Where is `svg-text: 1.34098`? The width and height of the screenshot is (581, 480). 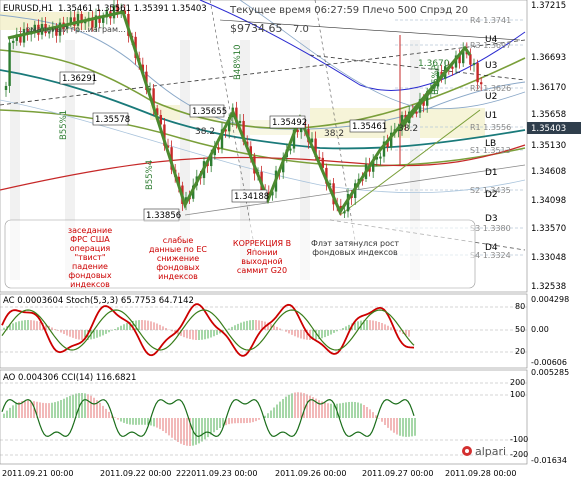 svg-text: 1.34098 is located at coordinates (548, 201).